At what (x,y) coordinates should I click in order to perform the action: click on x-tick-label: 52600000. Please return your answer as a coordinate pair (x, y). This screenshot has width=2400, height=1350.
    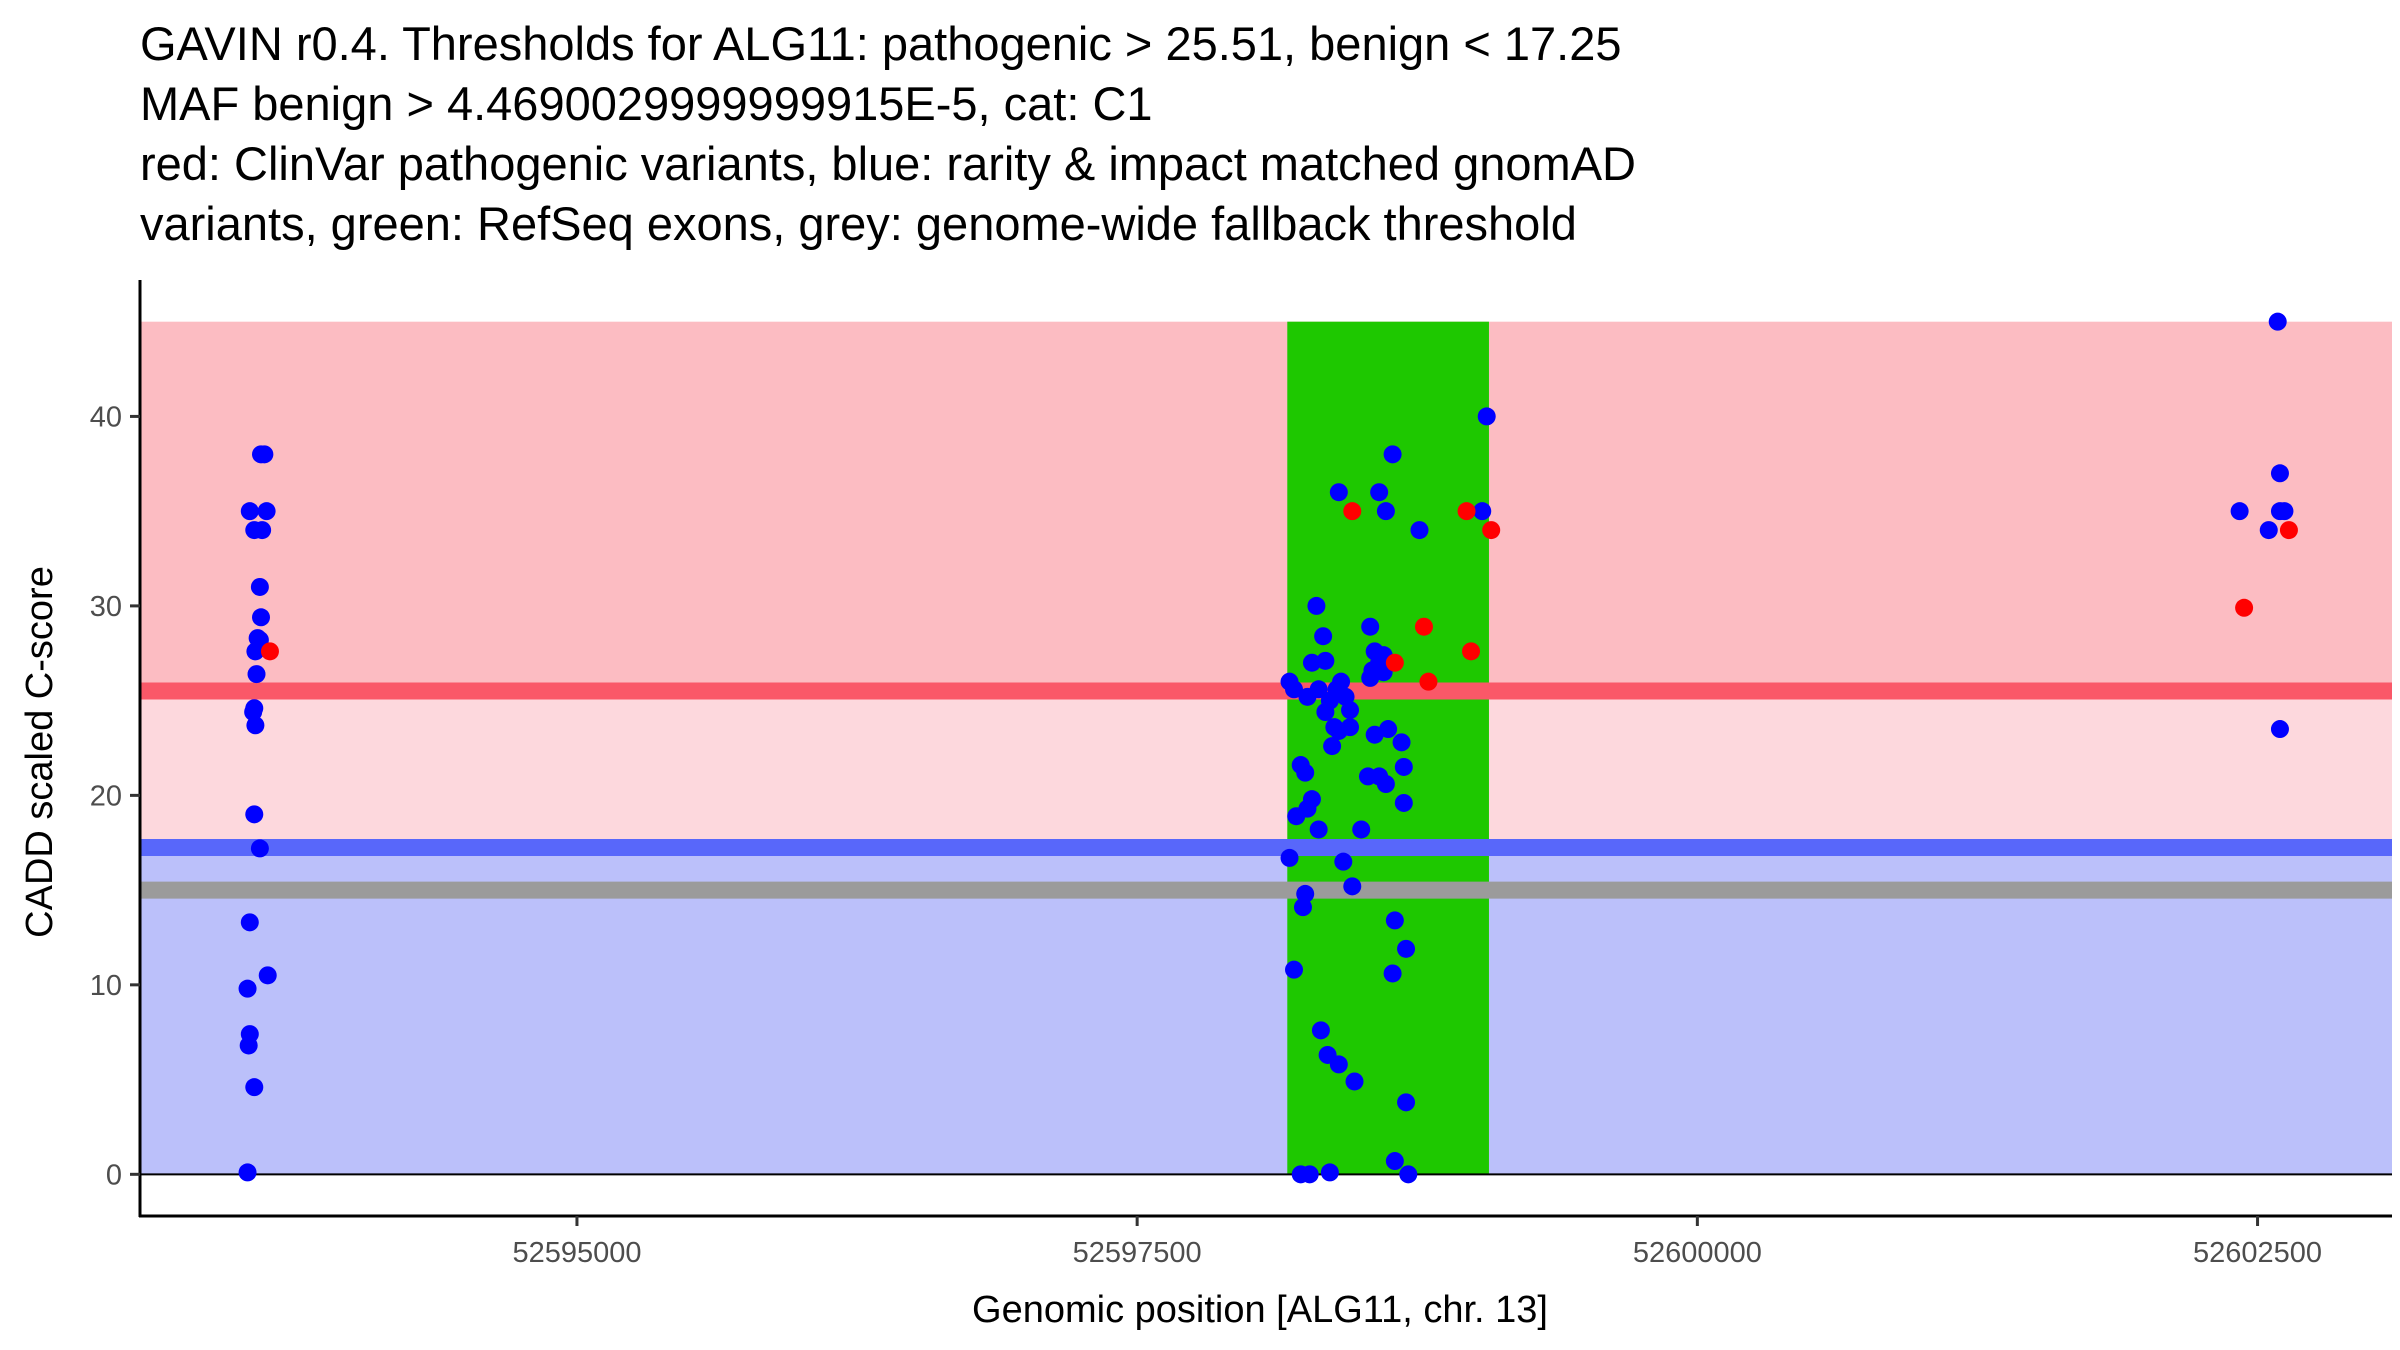
    Looking at the image, I should click on (1697, 1253).